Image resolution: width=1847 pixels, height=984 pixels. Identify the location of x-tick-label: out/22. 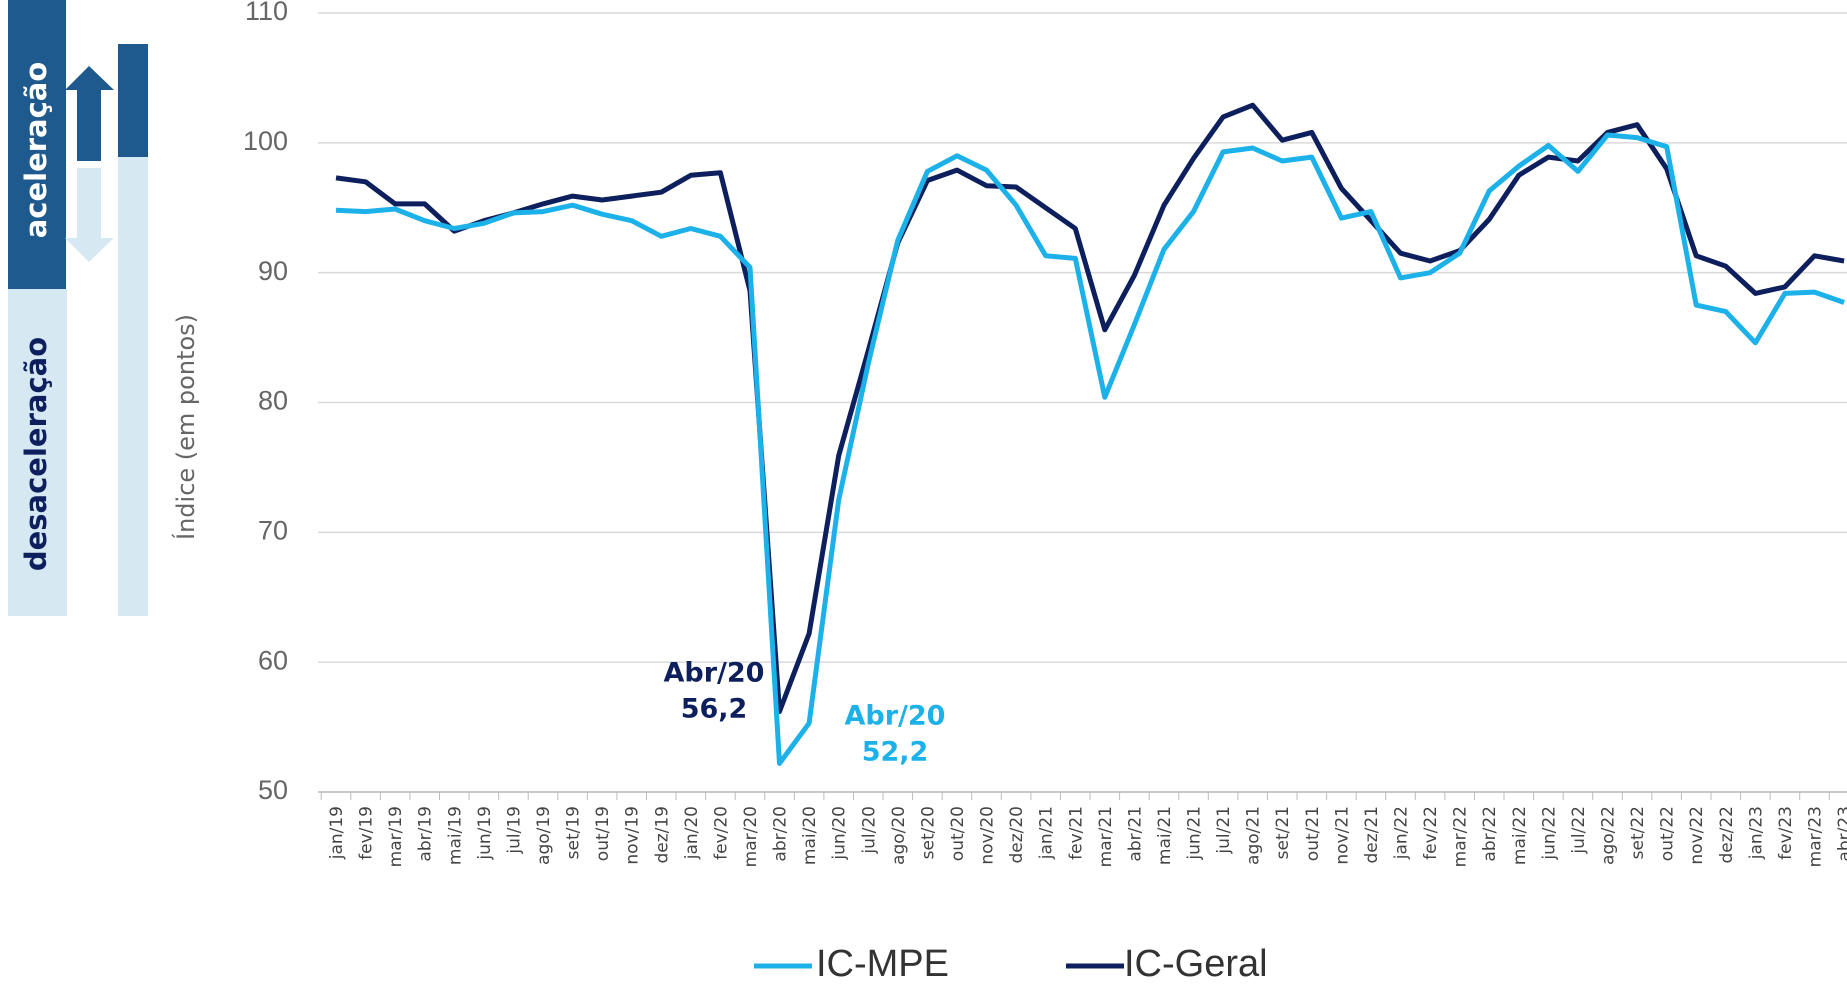
(1668, 833).